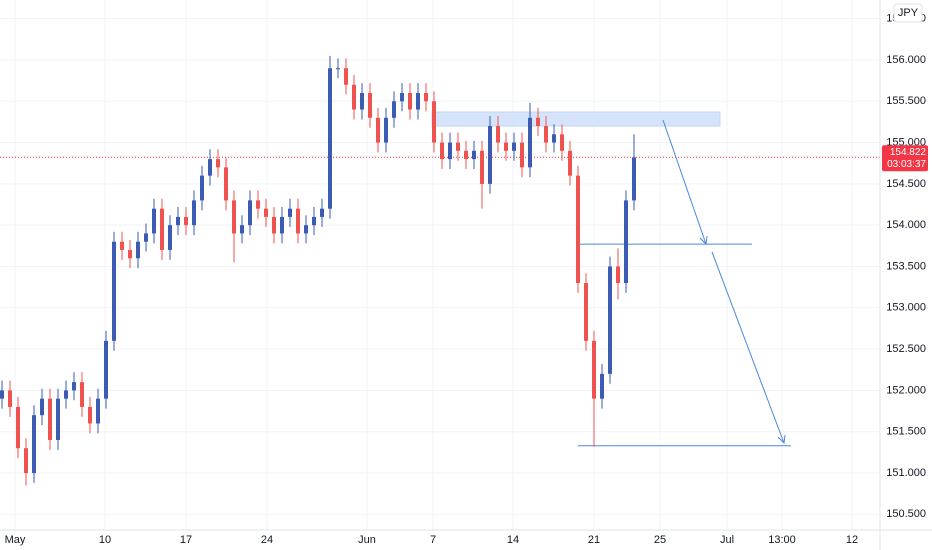  Describe the element at coordinates (906, 349) in the screenshot. I see `y-tick-label: 152.500` at that location.